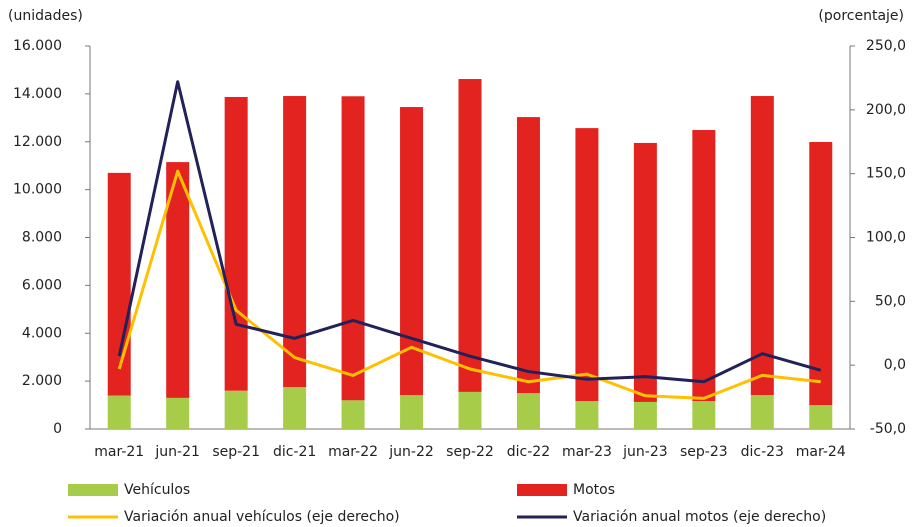 The width and height of the screenshot is (912, 527). Describe the element at coordinates (119, 452) in the screenshot. I see `x-tick-label: mar-21` at that location.